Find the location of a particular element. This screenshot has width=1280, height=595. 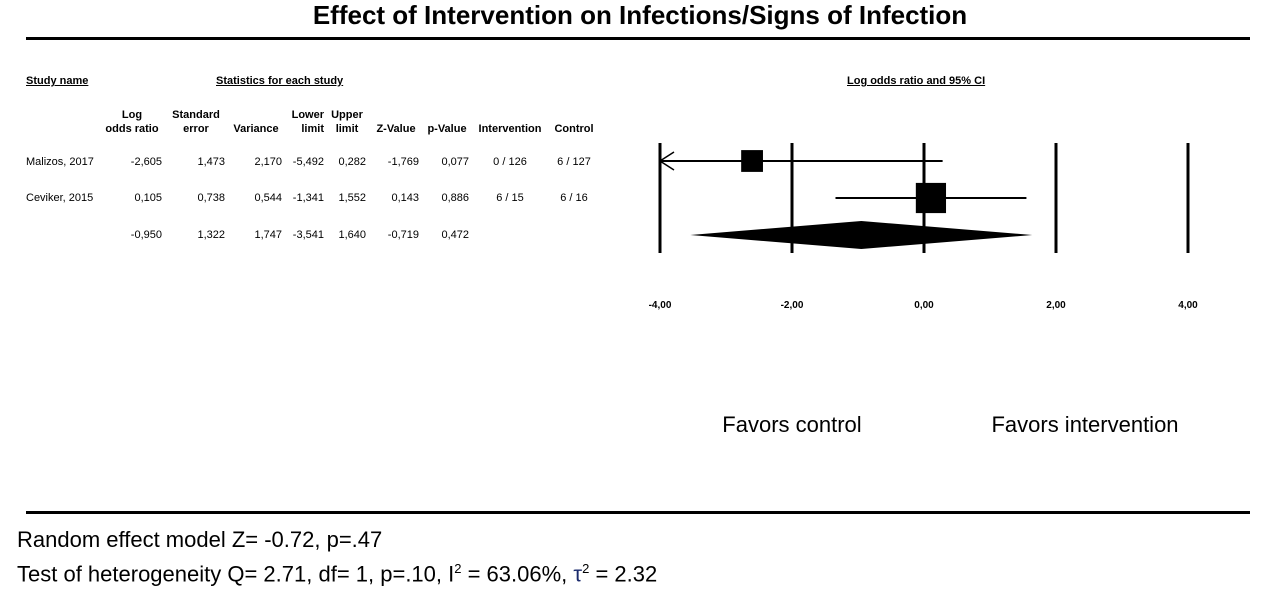

z-value-cell: 0,143 is located at coordinates (405, 198).